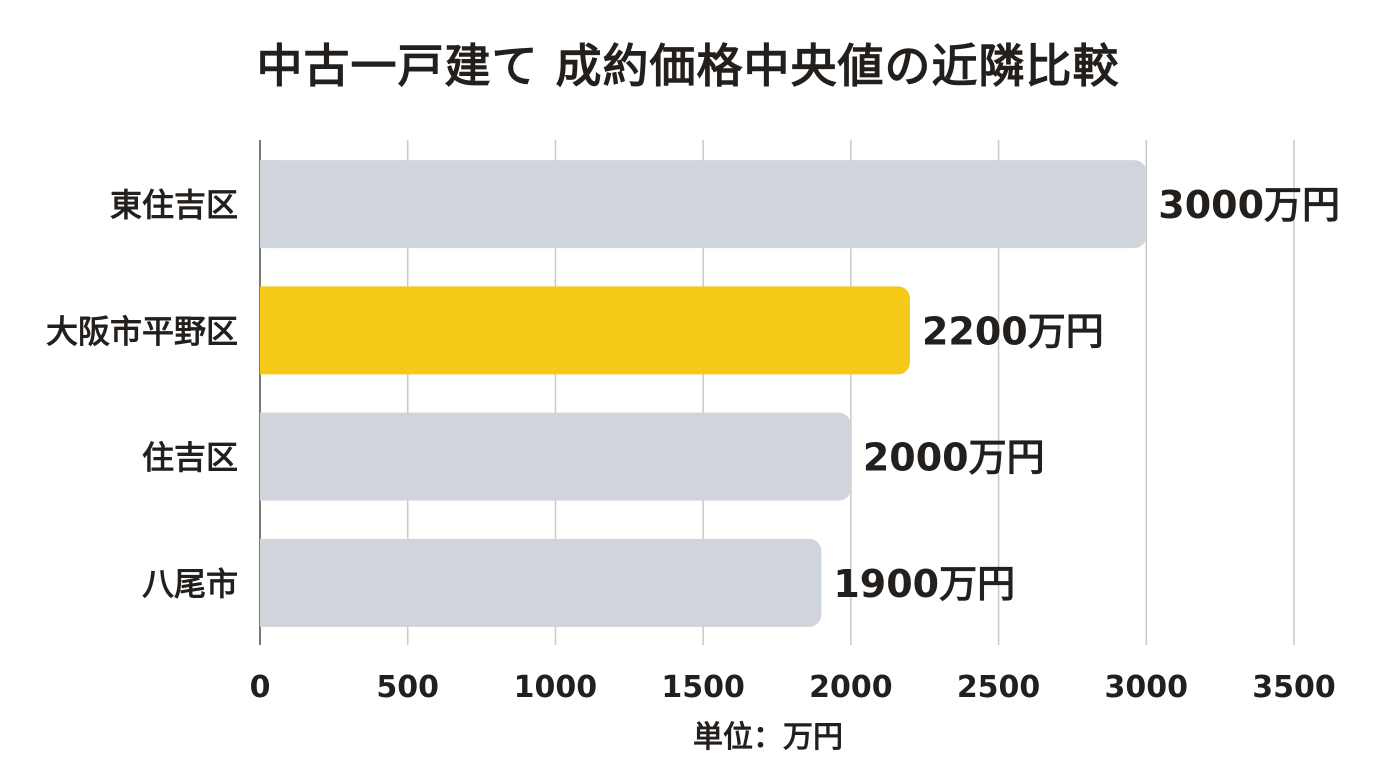 Image resolution: width=1376 pixels, height=768 pixels. I want to click on category-label: 大阪市平野区, so click(142, 331).